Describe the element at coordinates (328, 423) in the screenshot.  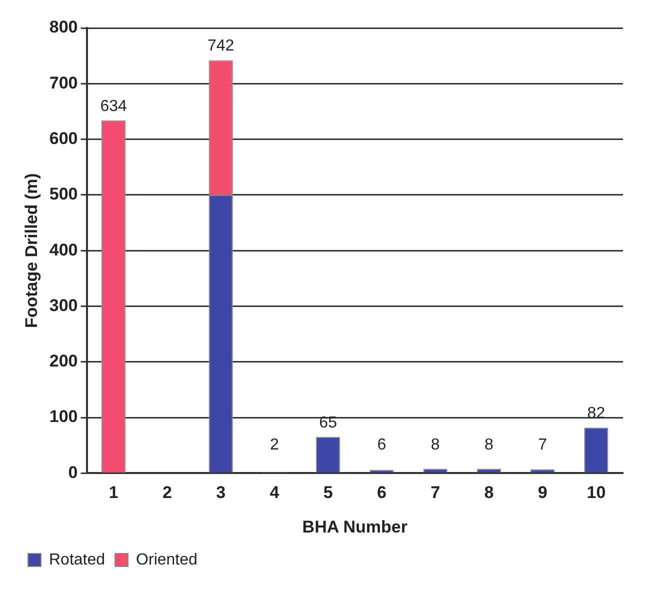
I see `total-label: 65` at that location.